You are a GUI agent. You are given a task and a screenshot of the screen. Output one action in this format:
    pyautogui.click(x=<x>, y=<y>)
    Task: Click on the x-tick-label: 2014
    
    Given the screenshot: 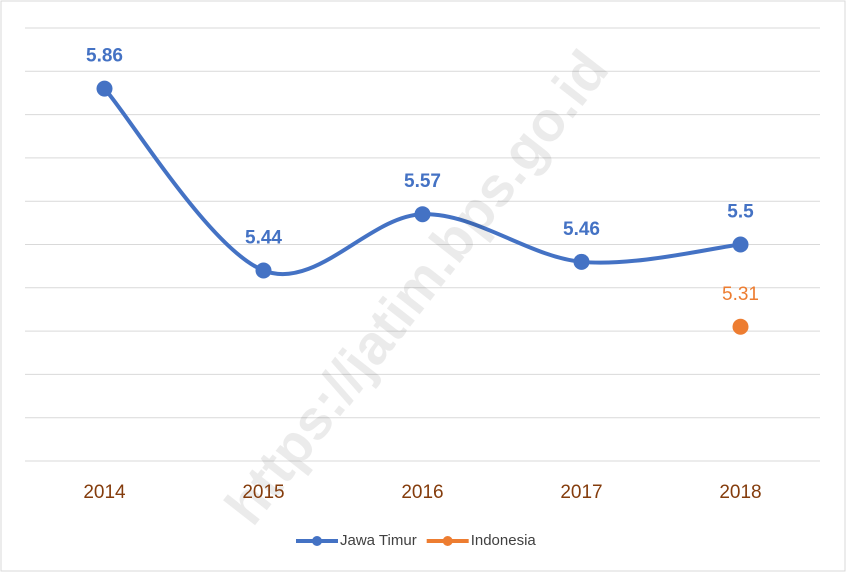 What is the action you would take?
    pyautogui.click(x=104, y=492)
    